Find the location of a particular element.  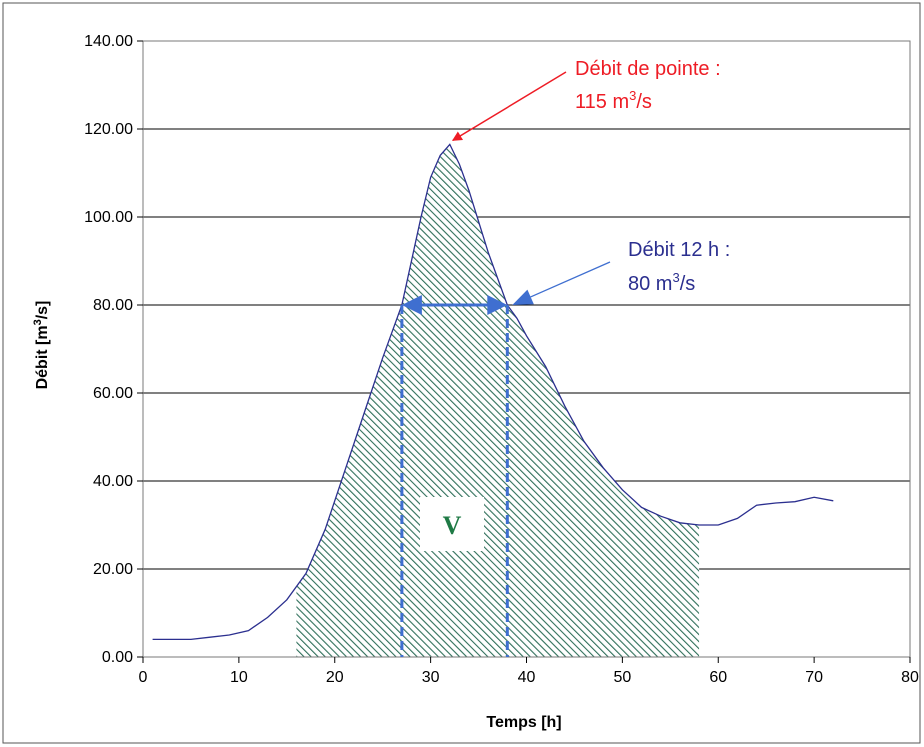

x-tick-label: 70 is located at coordinates (814, 677).